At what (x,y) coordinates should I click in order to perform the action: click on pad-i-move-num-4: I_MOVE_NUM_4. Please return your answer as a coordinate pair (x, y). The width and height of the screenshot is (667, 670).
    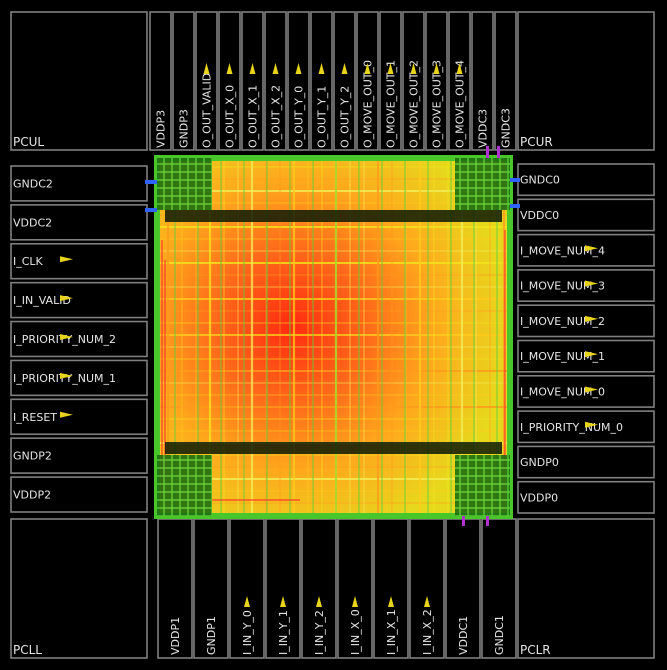
    Looking at the image, I should click on (586, 250).